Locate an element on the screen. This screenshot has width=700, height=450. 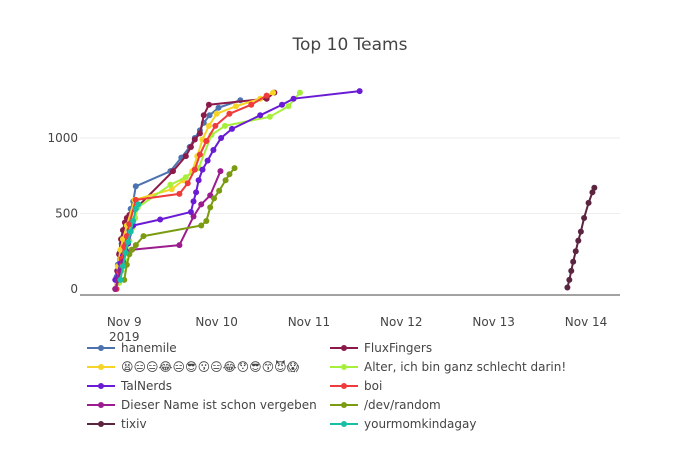
legend-label: hanemile is located at coordinates (149, 348).